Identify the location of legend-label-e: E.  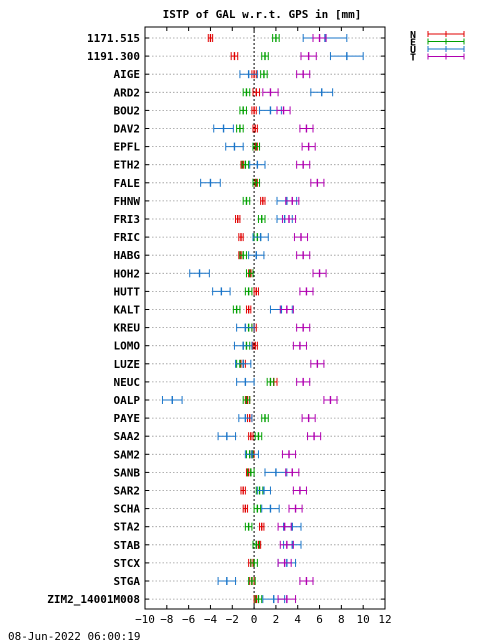
(413, 43).